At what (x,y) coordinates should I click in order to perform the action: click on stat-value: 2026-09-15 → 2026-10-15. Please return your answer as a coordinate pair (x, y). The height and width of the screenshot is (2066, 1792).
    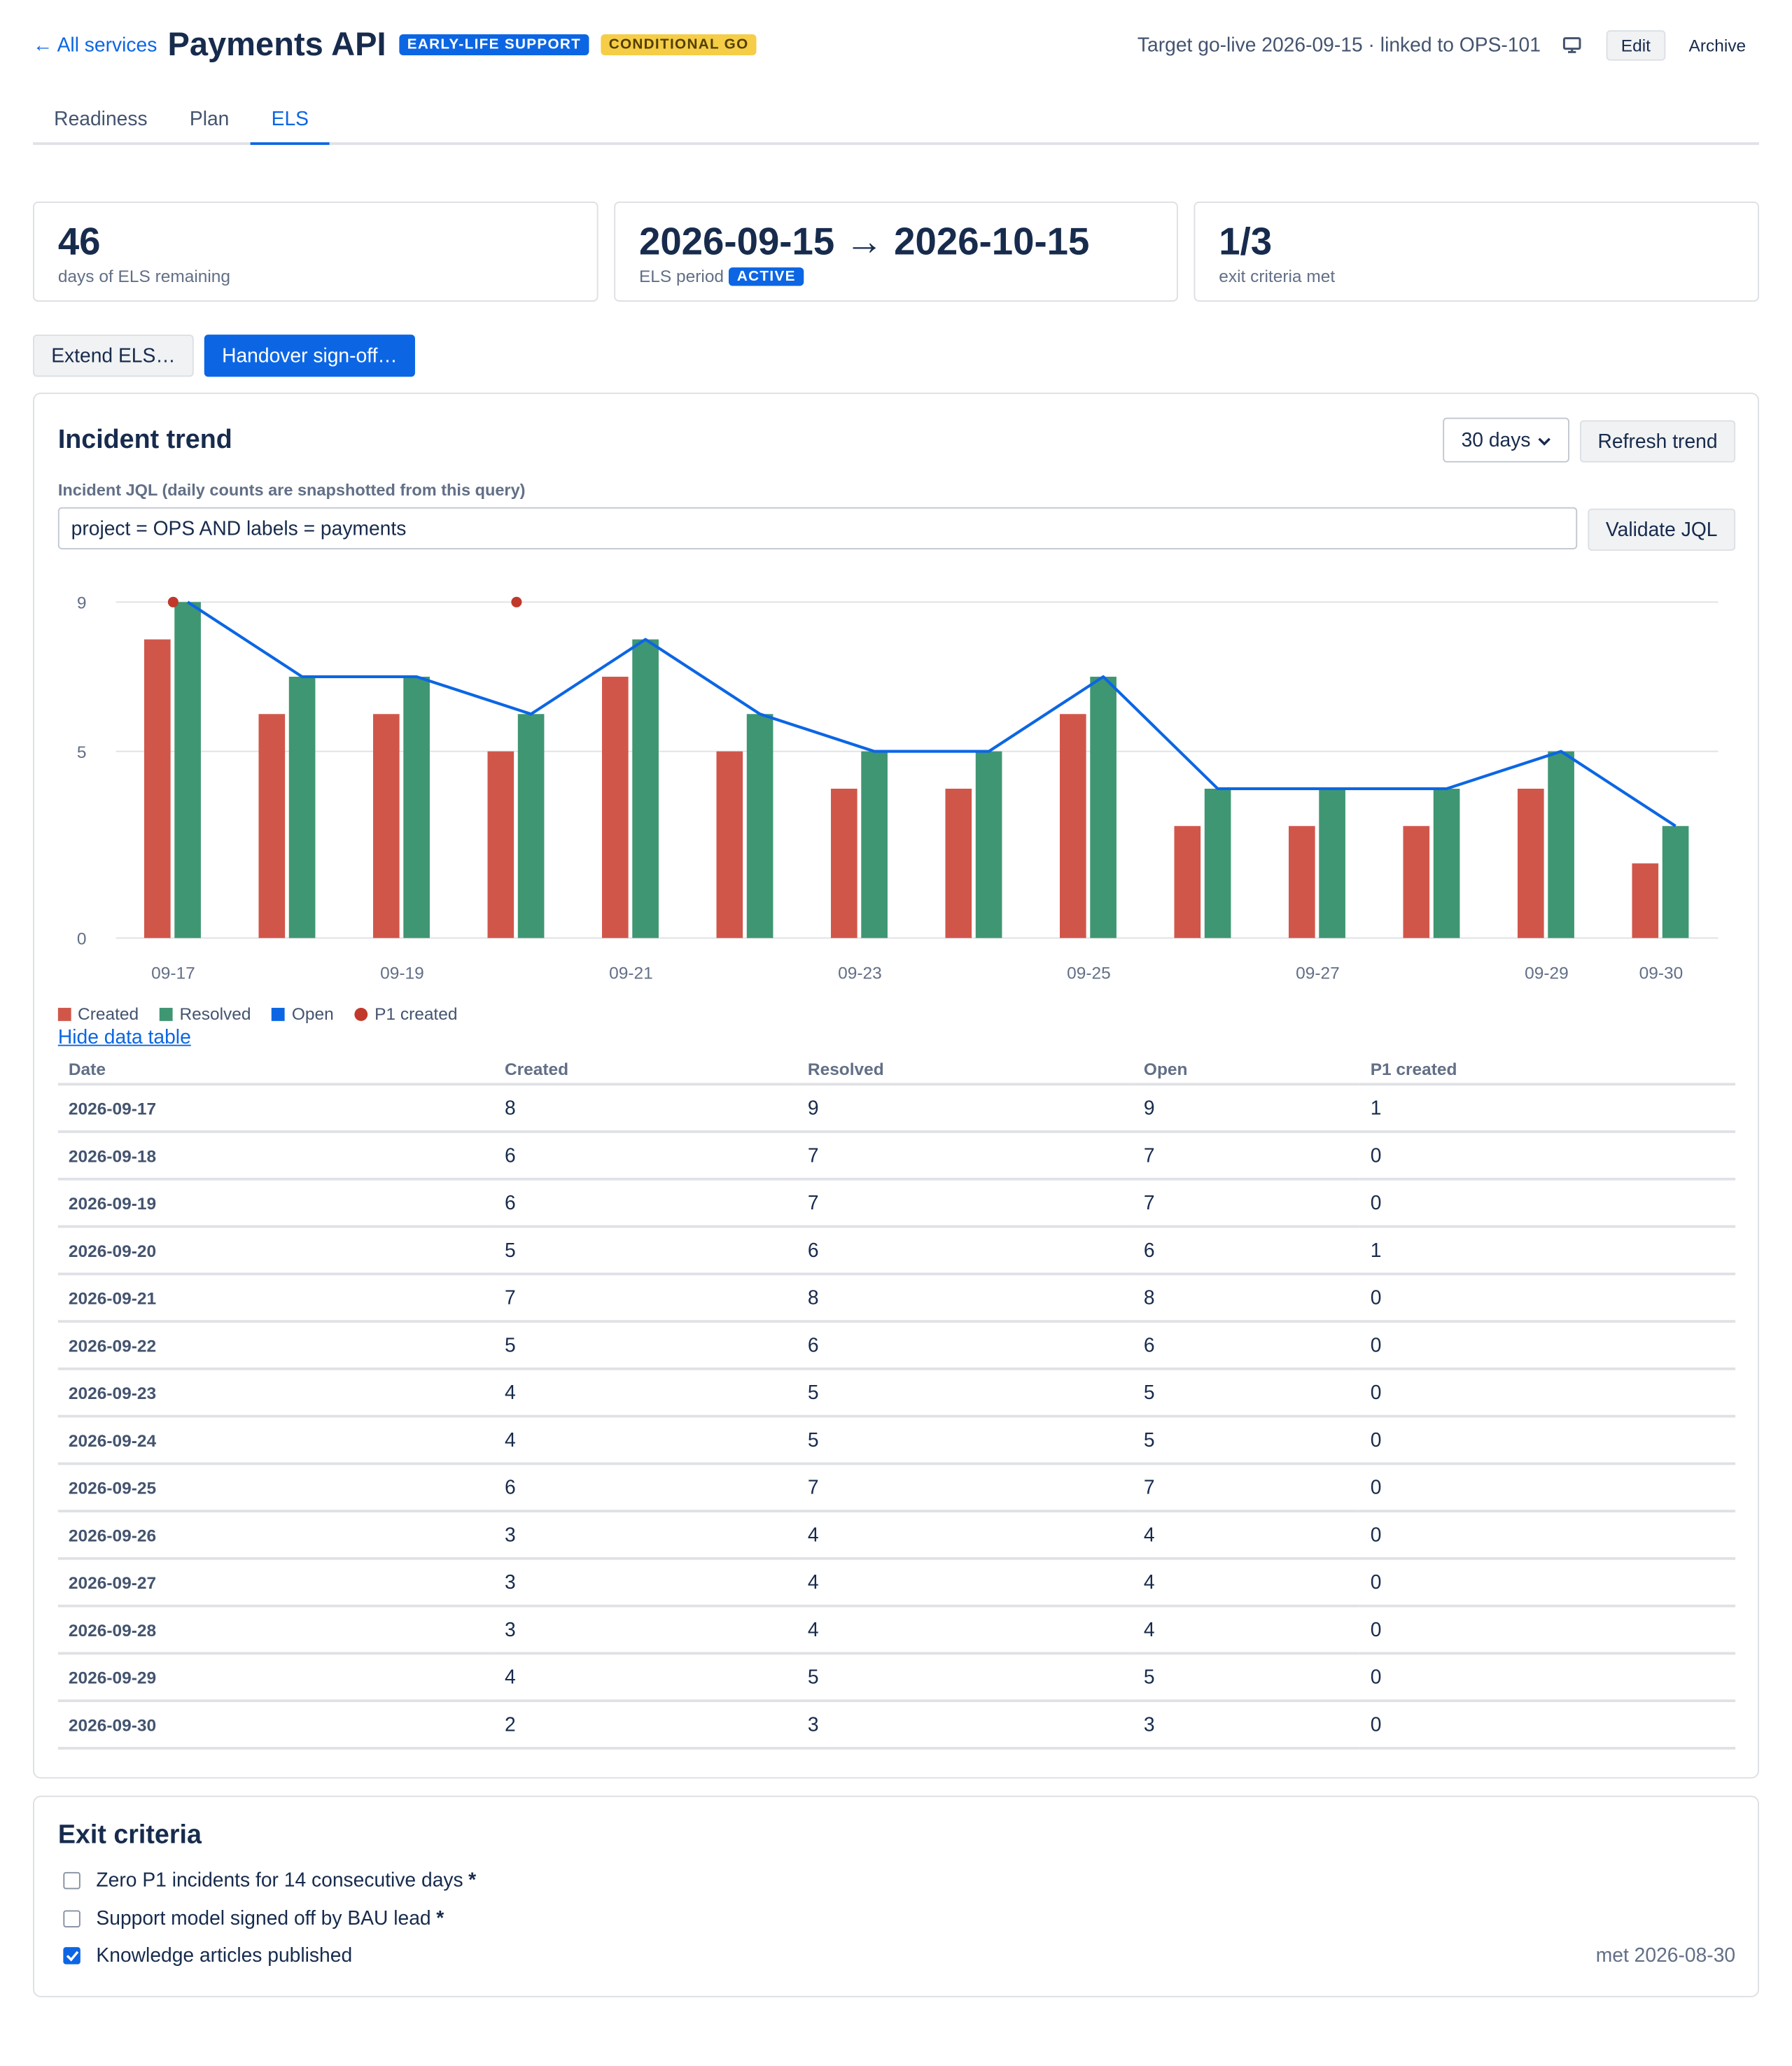
    Looking at the image, I should click on (864, 242).